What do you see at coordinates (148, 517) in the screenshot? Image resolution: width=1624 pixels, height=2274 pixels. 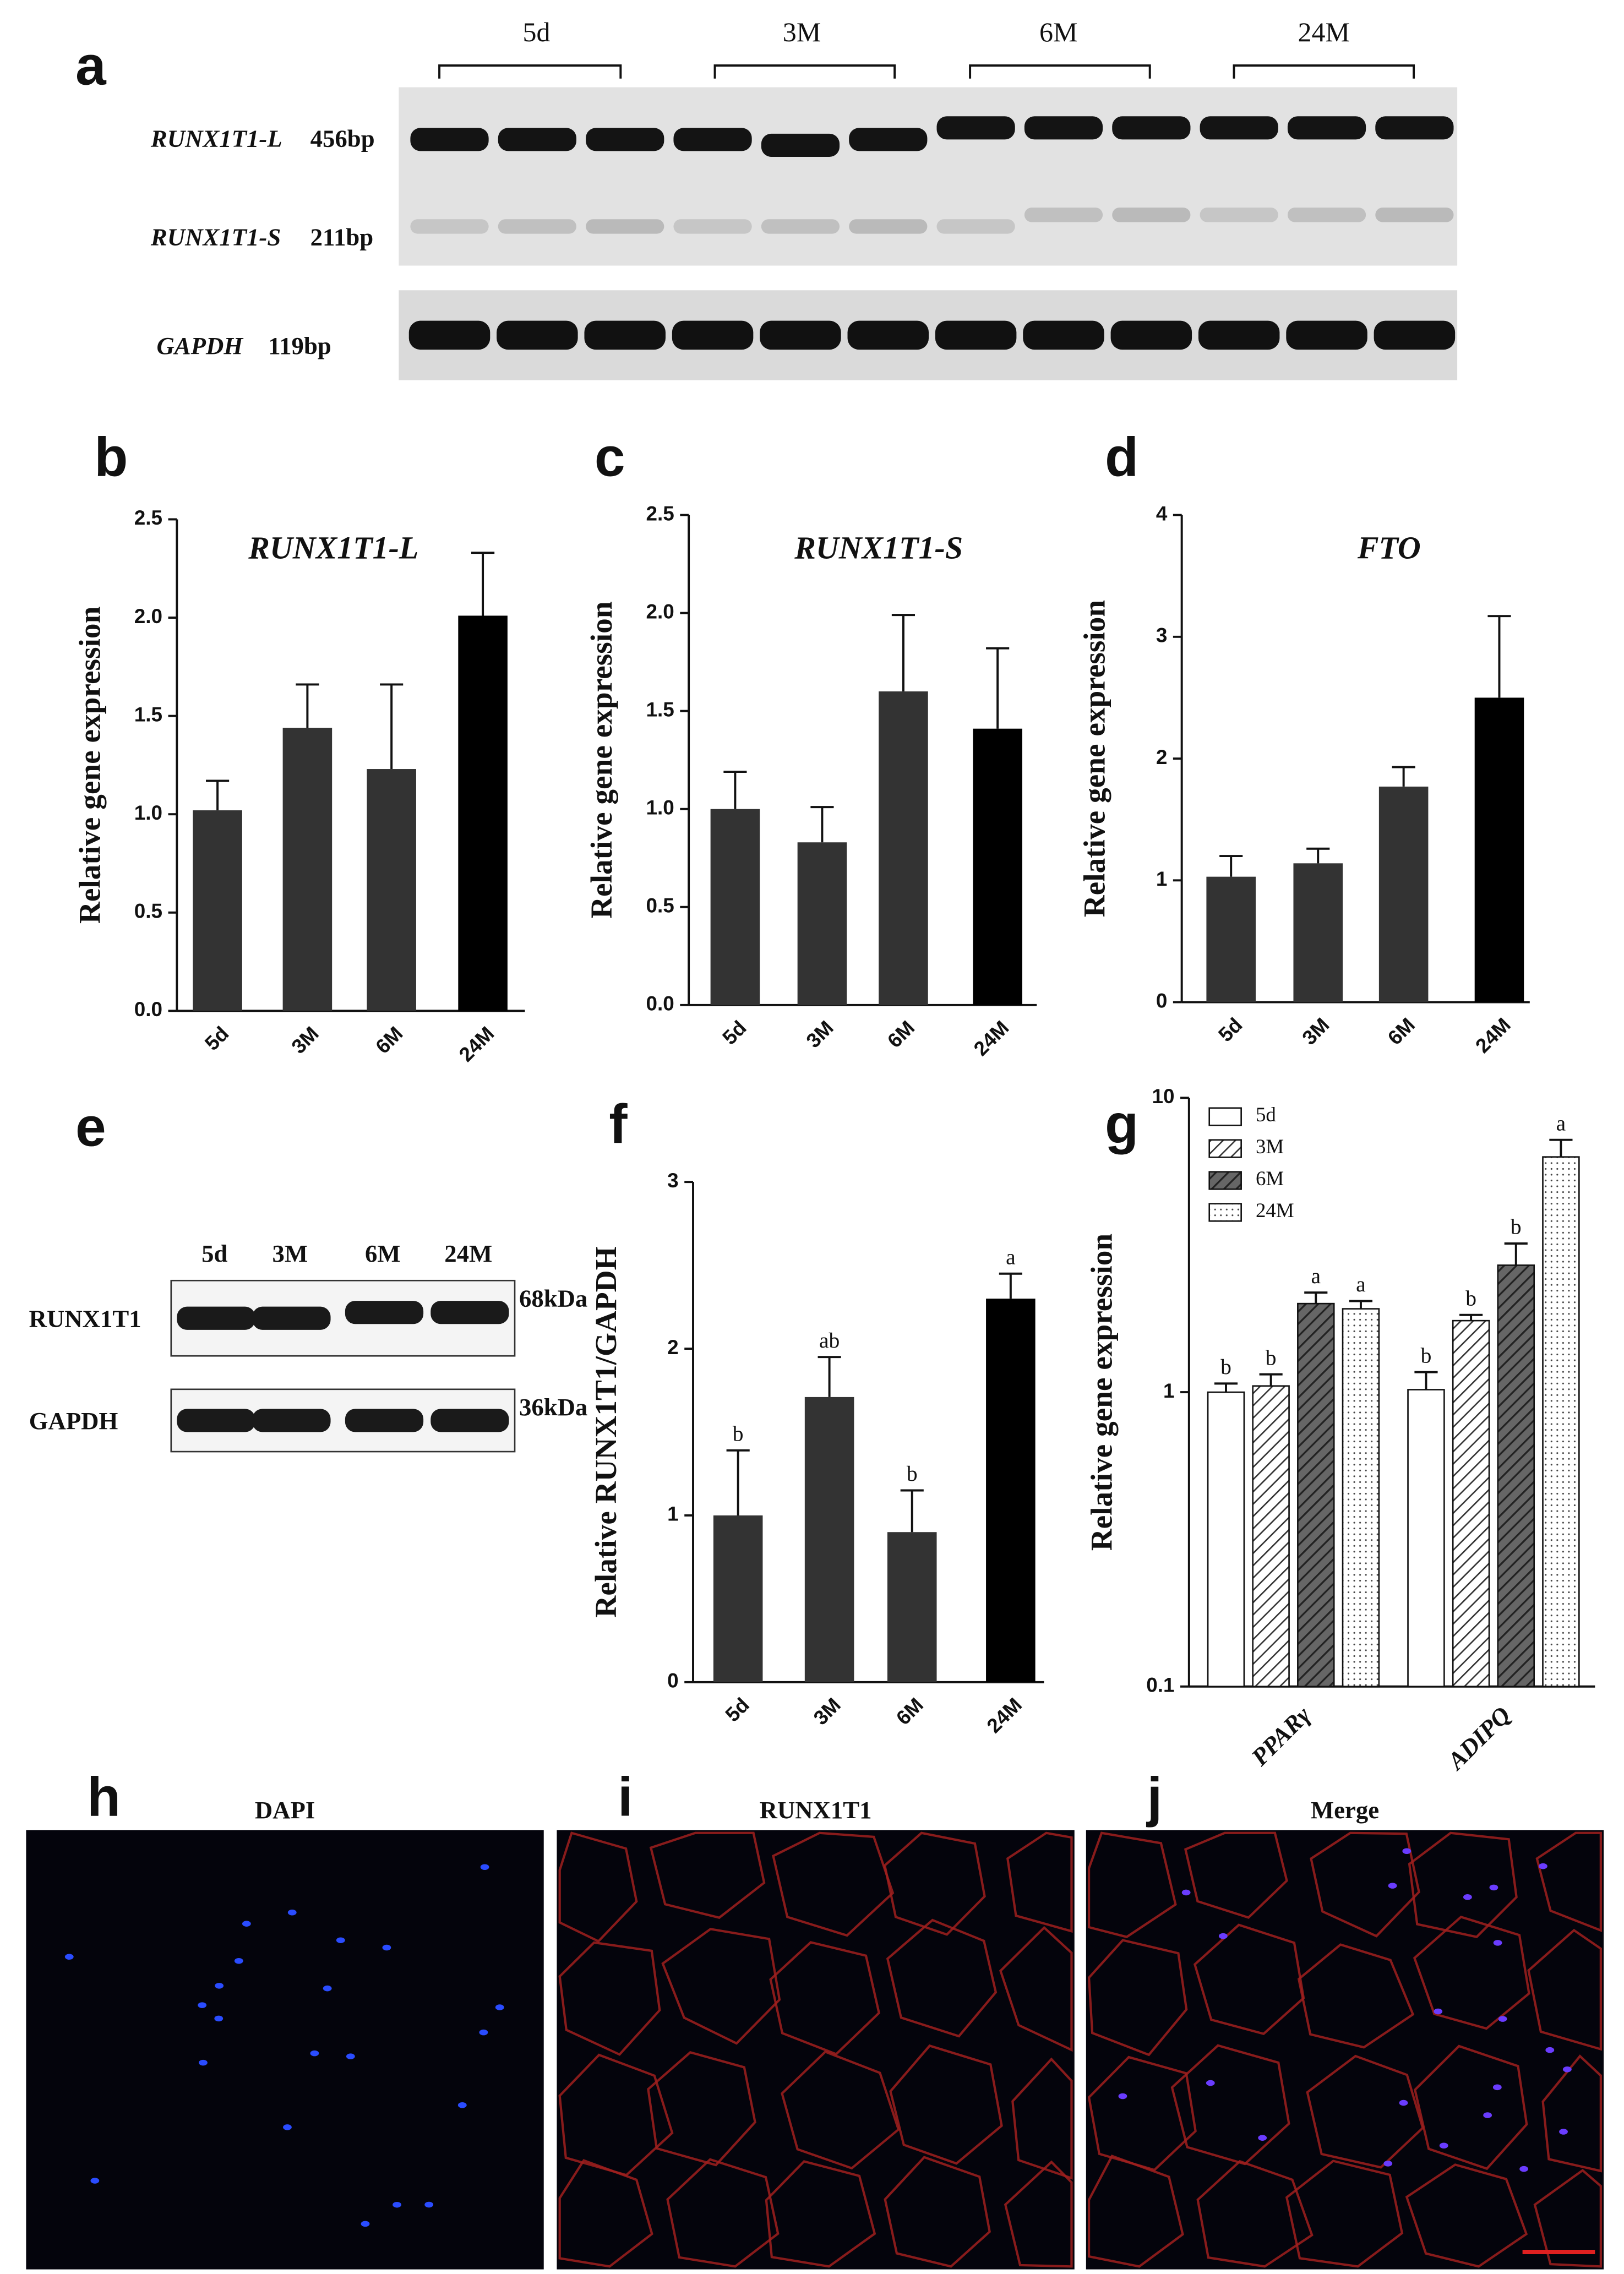 I see `y-tick-label: 2.5` at bounding box center [148, 517].